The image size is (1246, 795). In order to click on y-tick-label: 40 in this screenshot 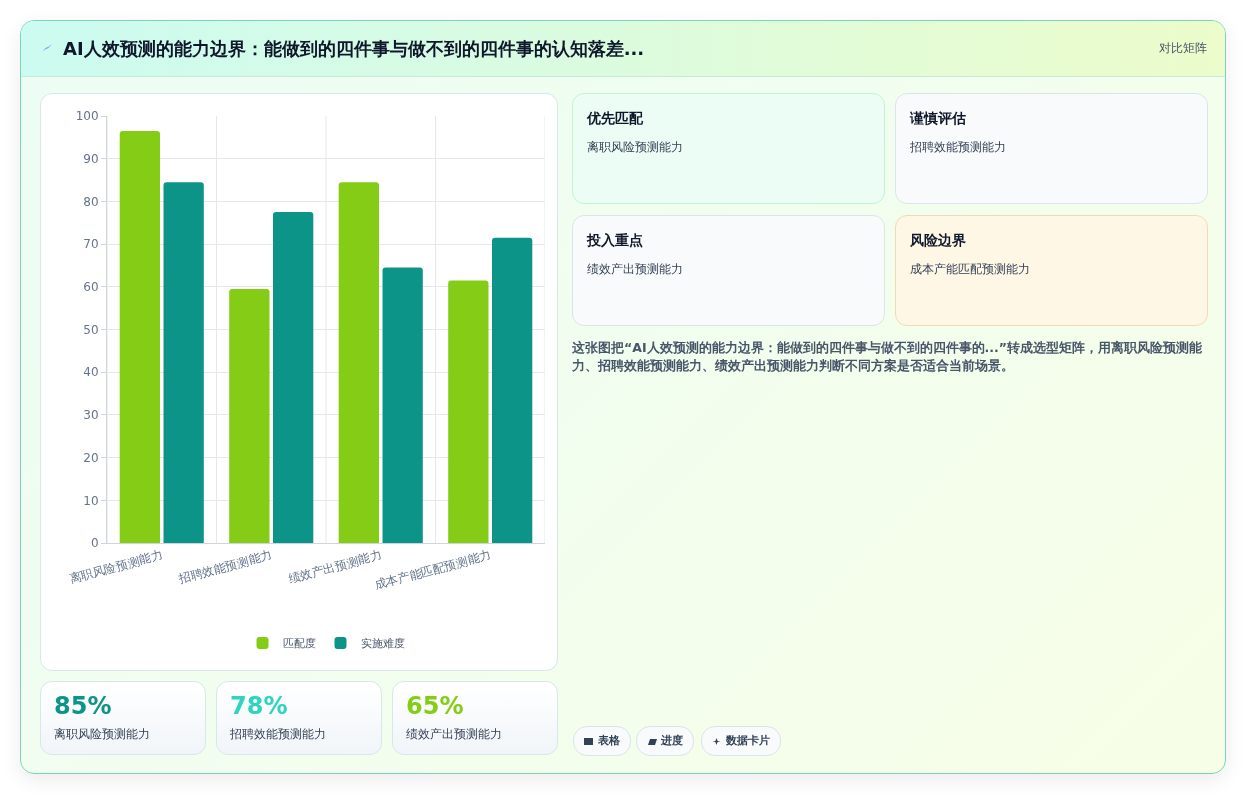, I will do `click(91, 372)`.